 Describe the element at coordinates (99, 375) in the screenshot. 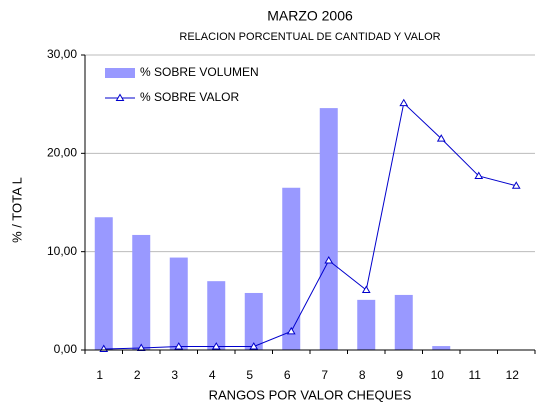

I see `x-tick-label: 1` at that location.